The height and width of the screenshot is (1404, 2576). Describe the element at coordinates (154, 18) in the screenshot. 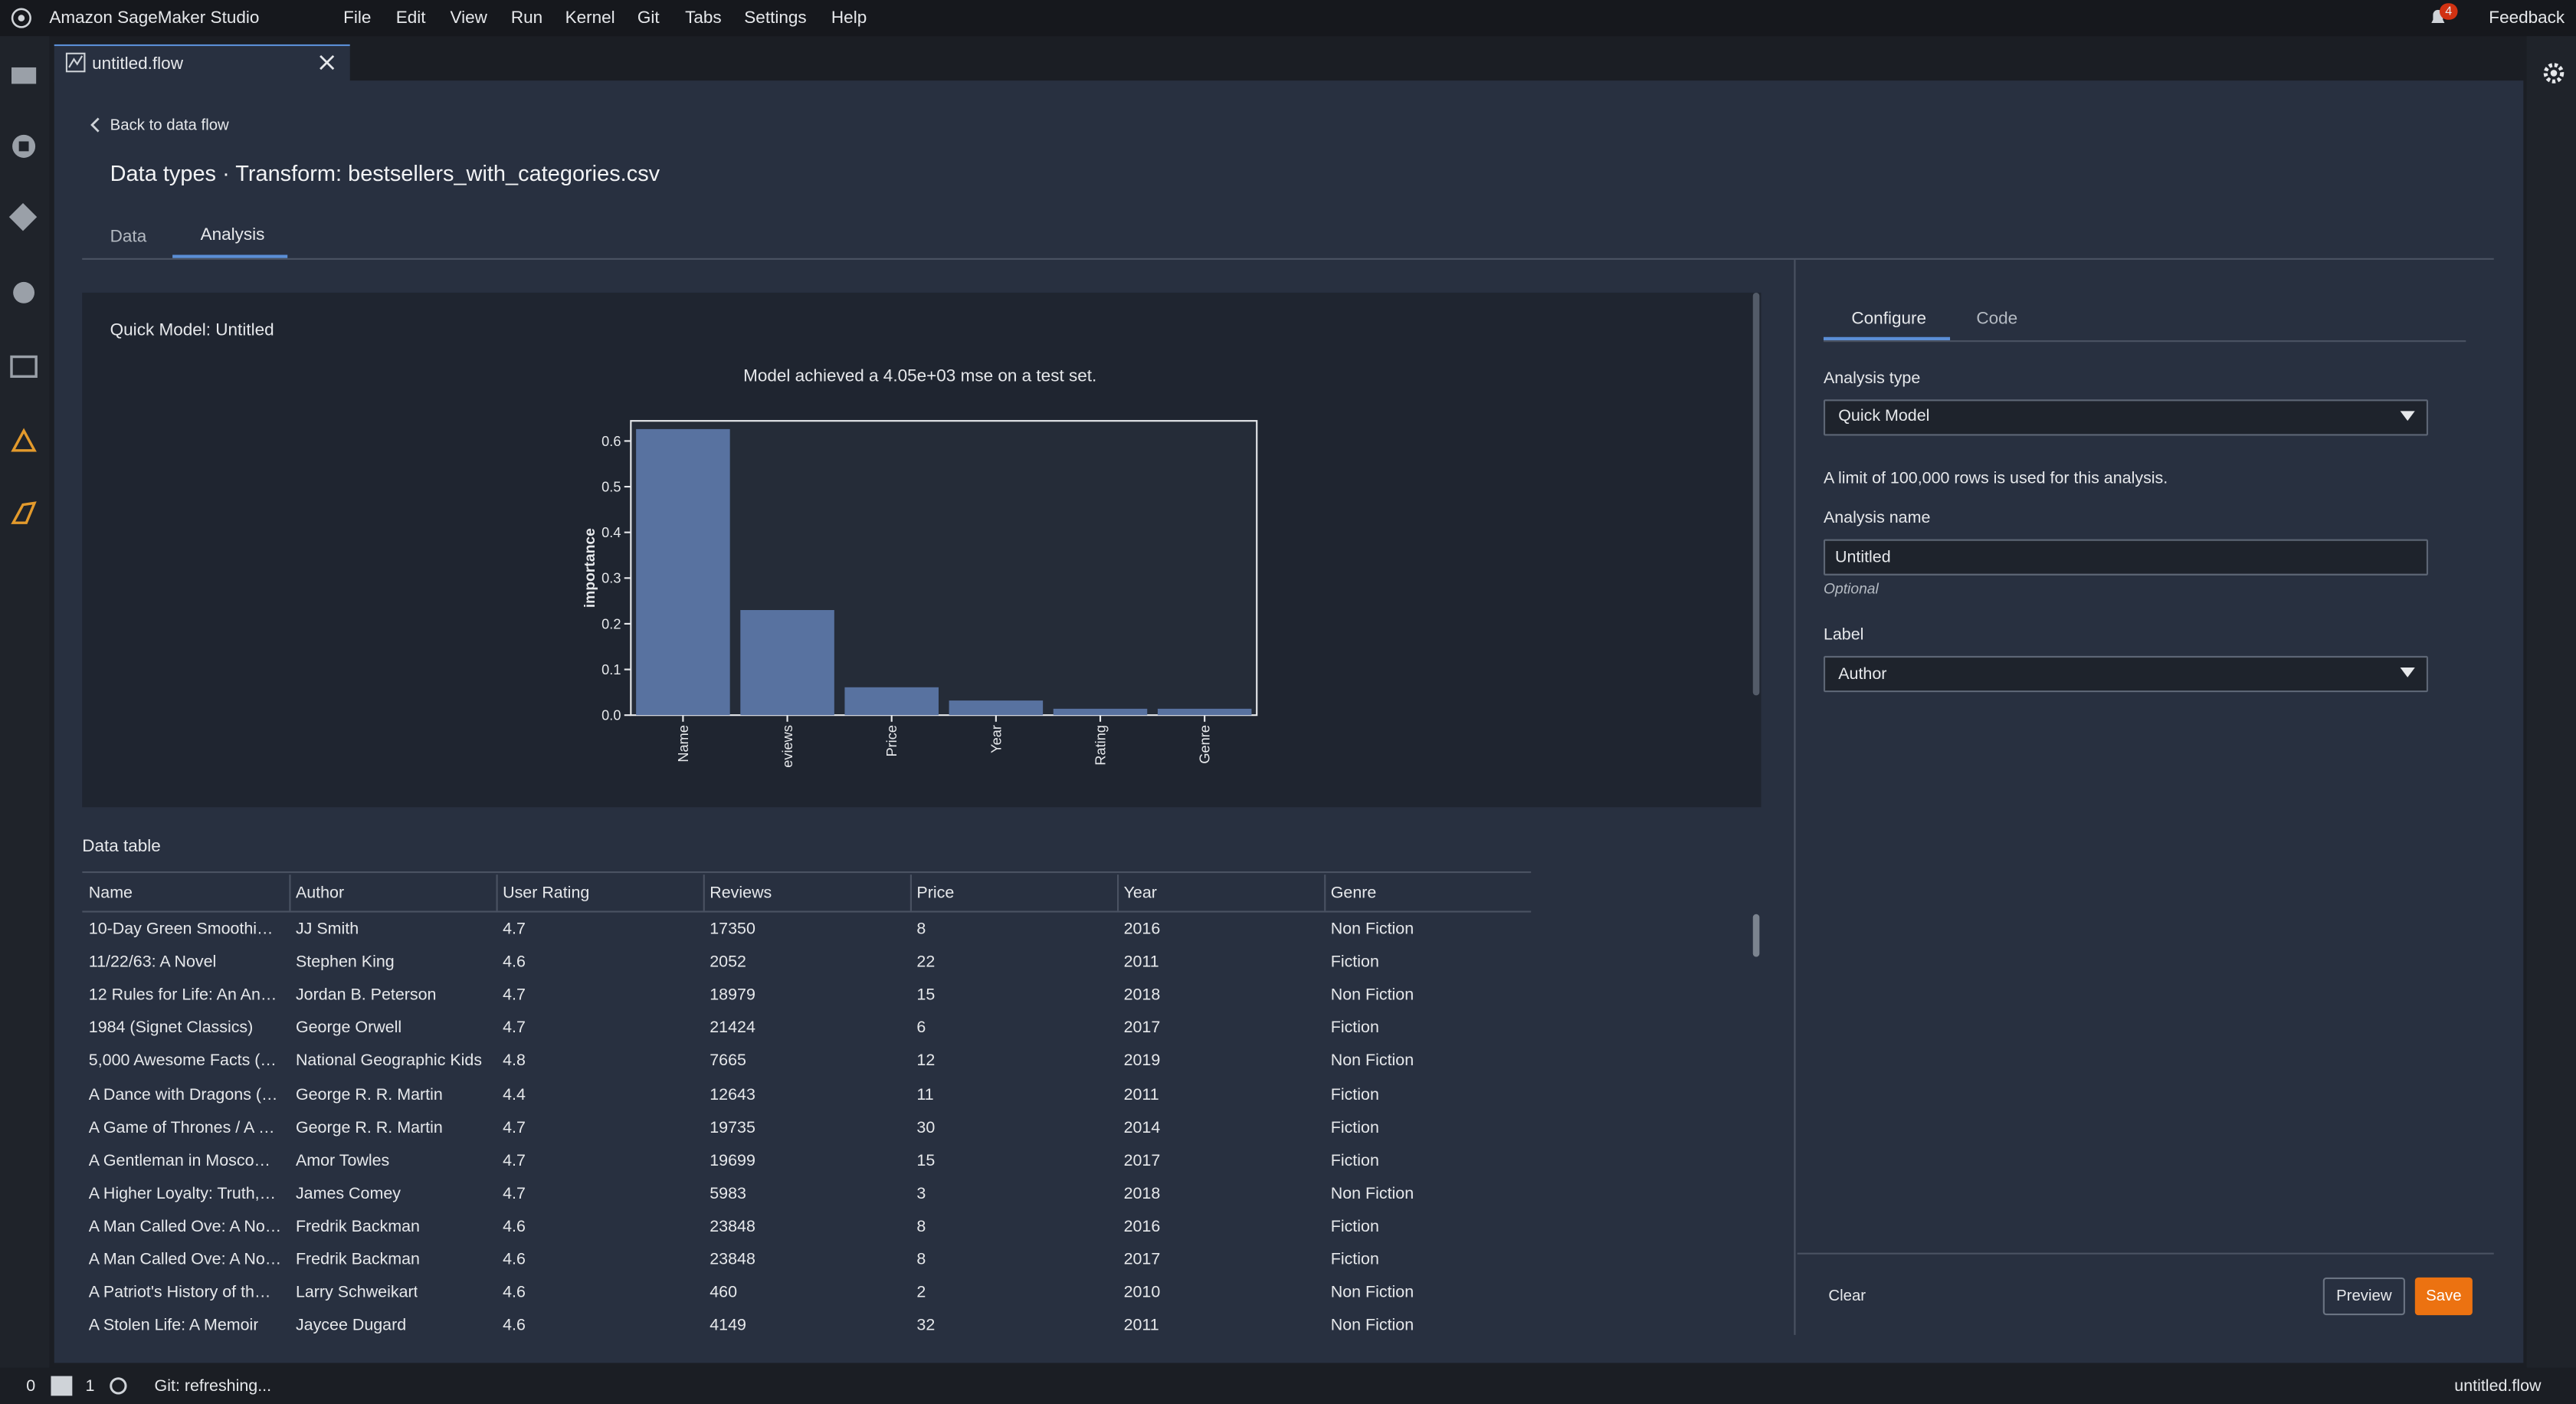

I see `app-title: Amazon SageMaker Studio` at that location.